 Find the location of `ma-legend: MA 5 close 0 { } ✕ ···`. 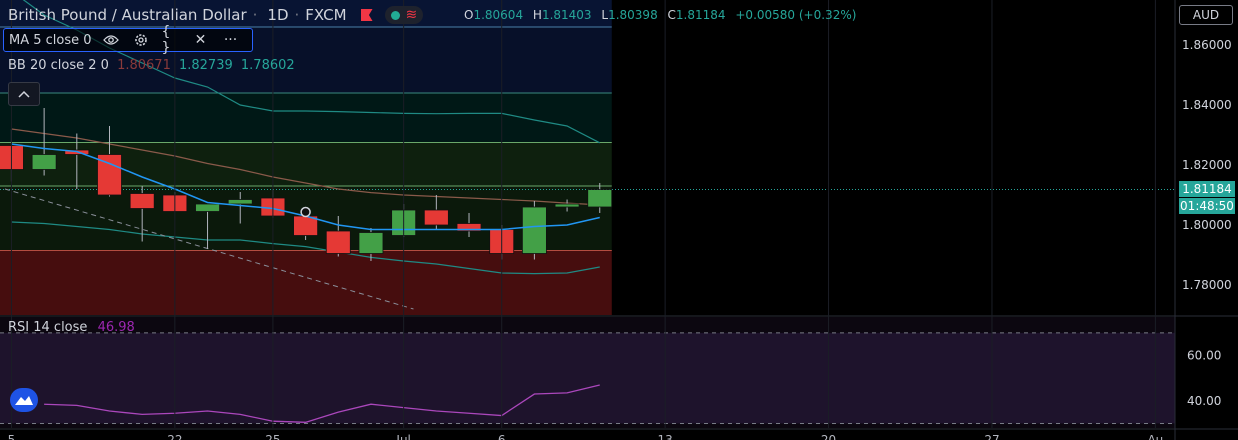

ma-legend: MA 5 close 0 { } ✕ ··· is located at coordinates (128, 40).